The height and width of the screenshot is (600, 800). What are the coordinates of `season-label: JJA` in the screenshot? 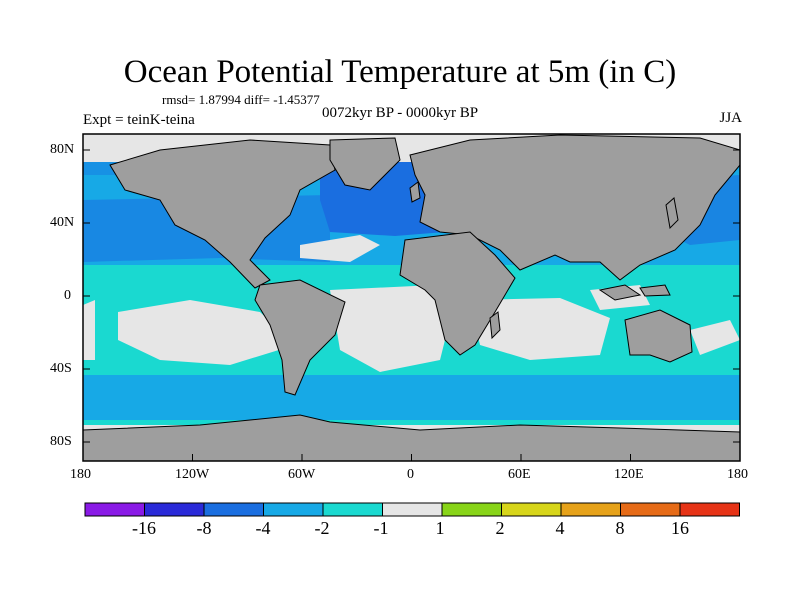 It's located at (730, 118).